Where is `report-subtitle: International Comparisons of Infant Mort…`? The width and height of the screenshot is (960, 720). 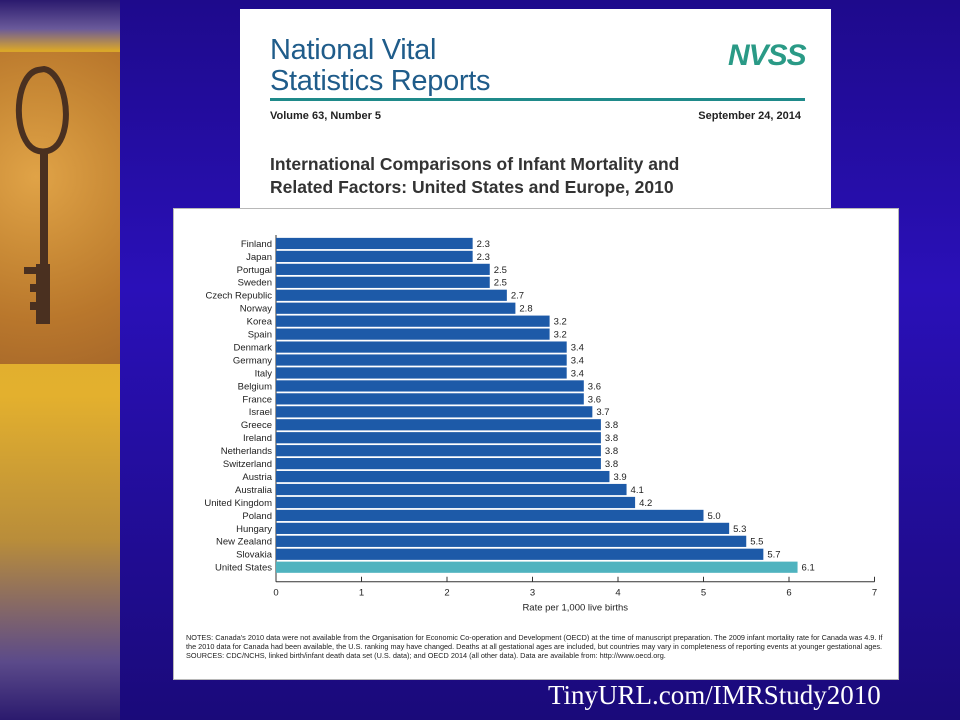 report-subtitle: International Comparisons of Infant Mort… is located at coordinates (475, 175).